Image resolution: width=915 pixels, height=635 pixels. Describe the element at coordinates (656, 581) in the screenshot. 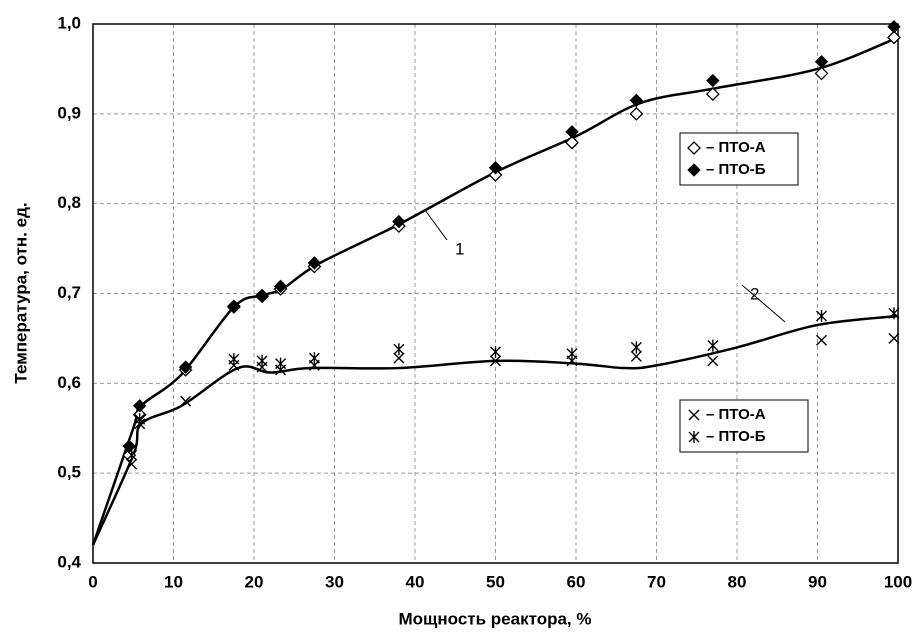

I see `x-tick-label: 70` at that location.